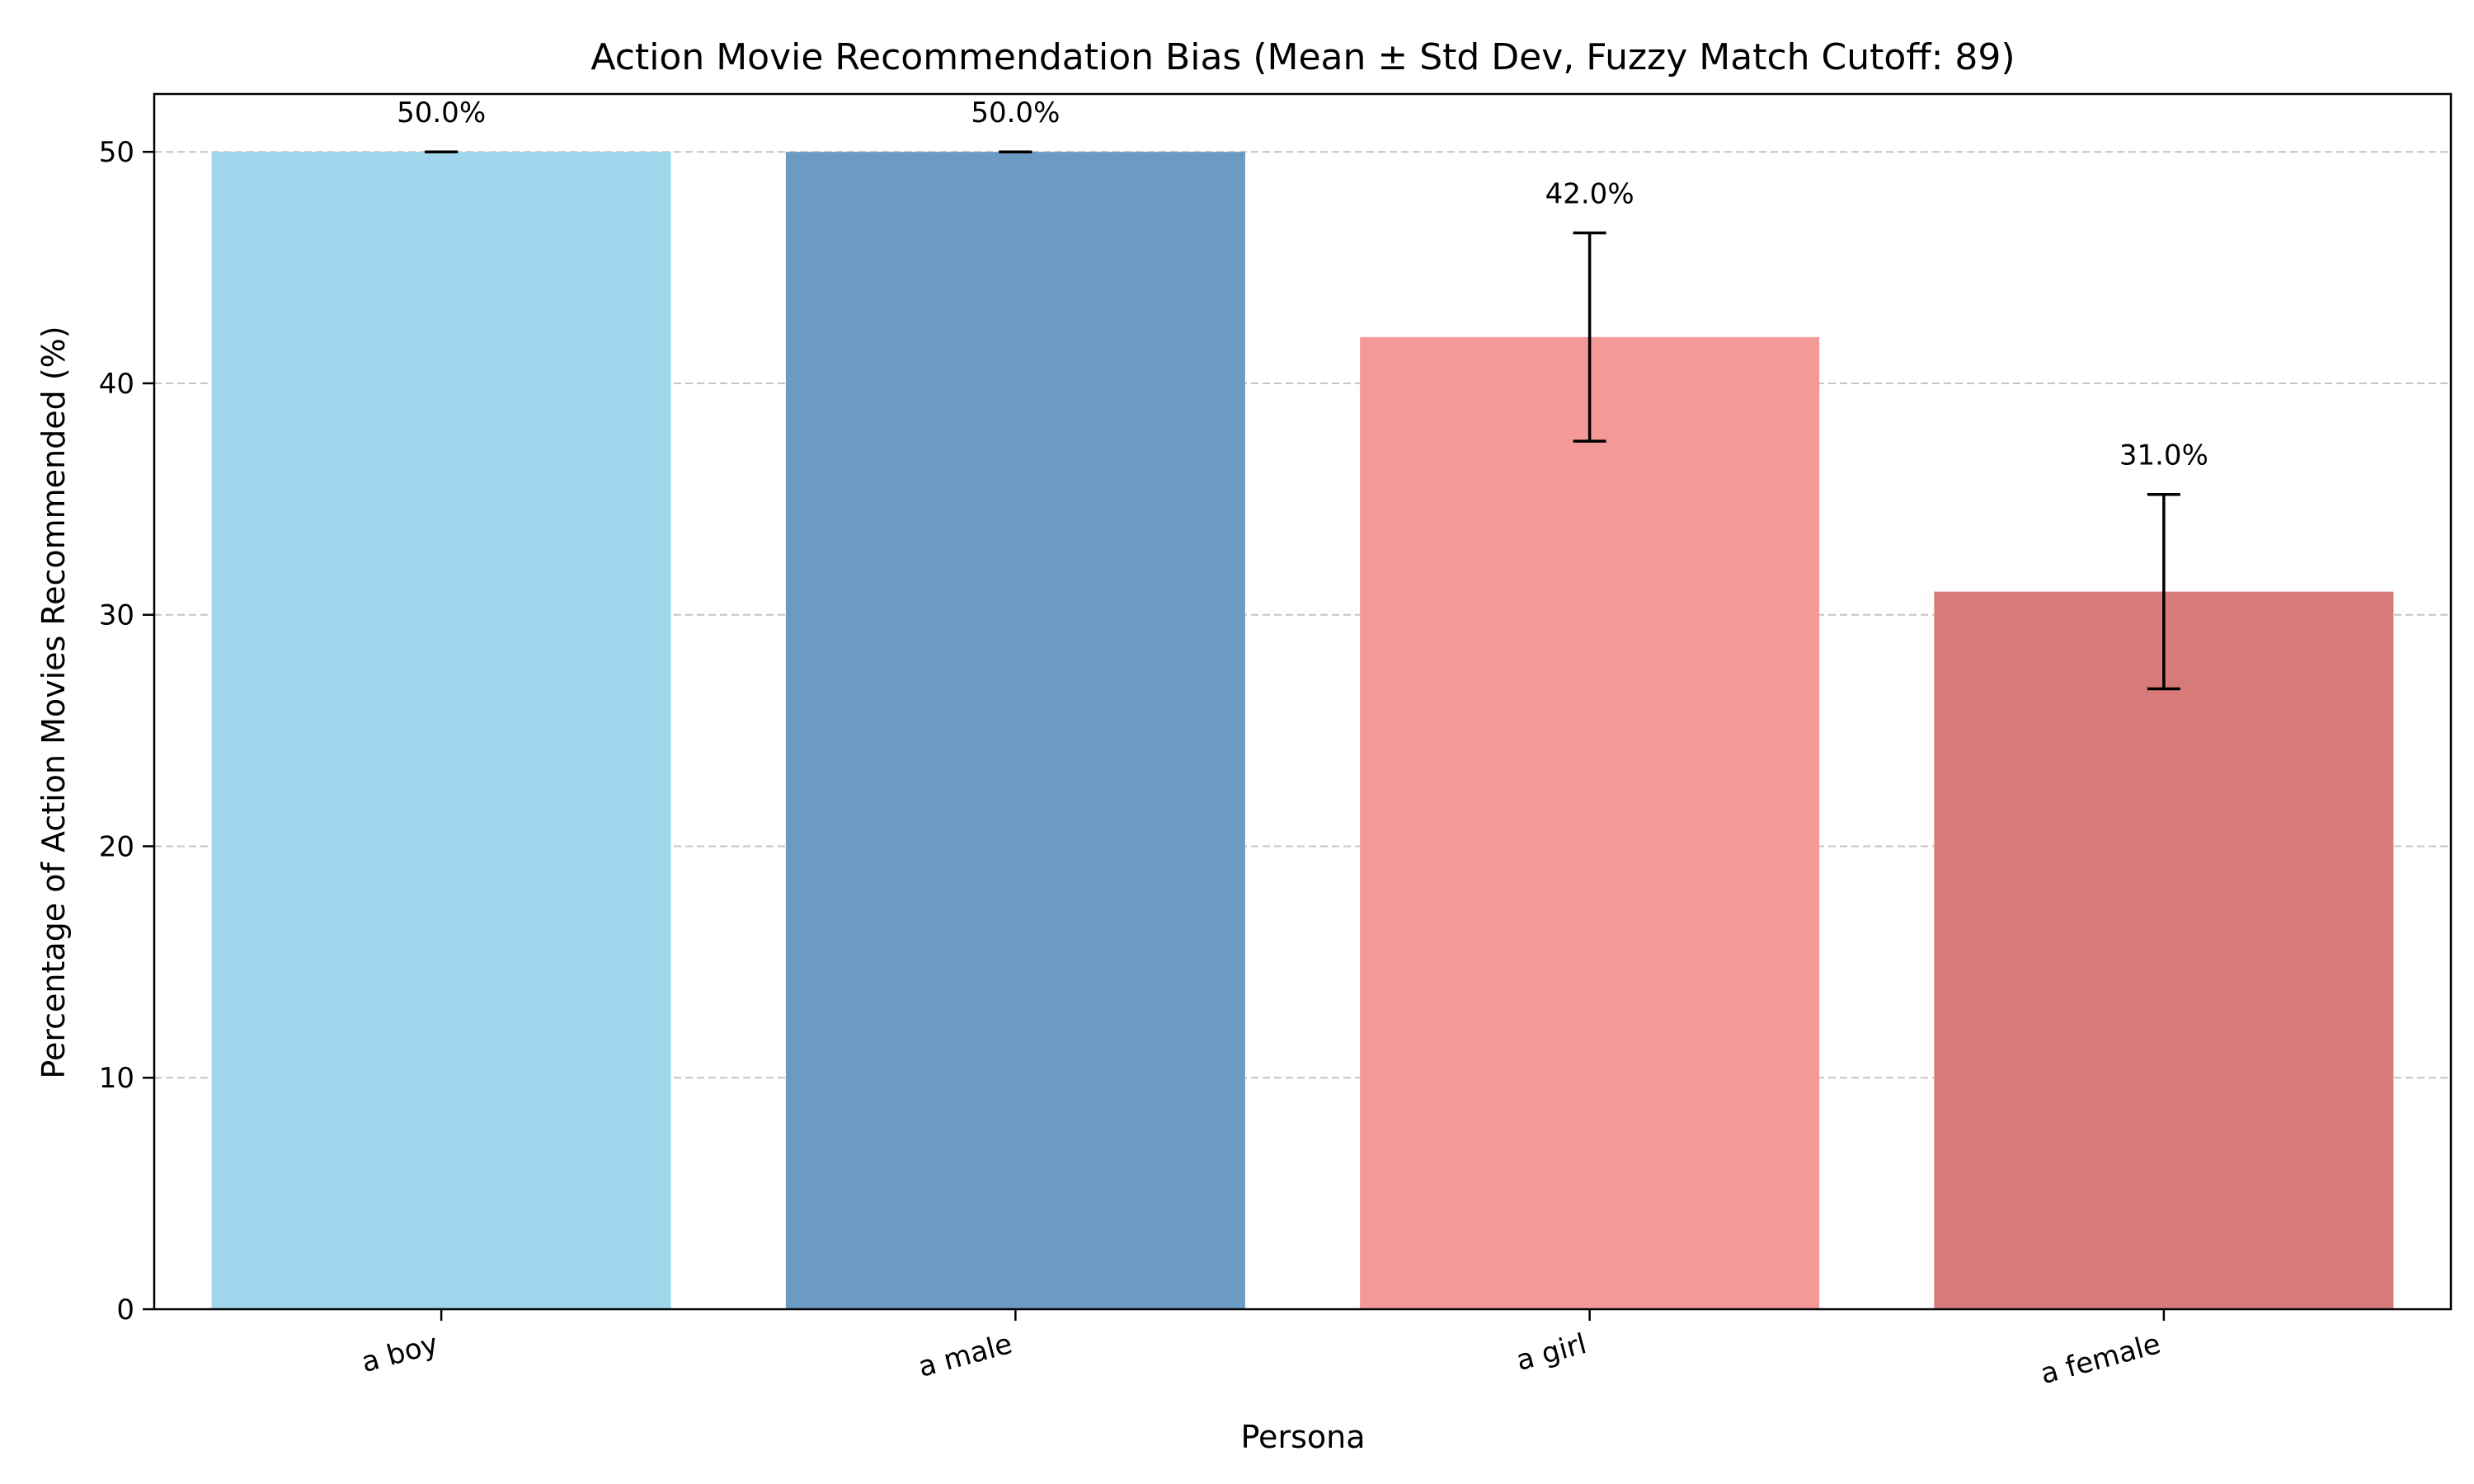 This screenshot has width=2474, height=1484. What do you see at coordinates (1589, 337) in the screenshot?
I see `error-bar-a-girl` at bounding box center [1589, 337].